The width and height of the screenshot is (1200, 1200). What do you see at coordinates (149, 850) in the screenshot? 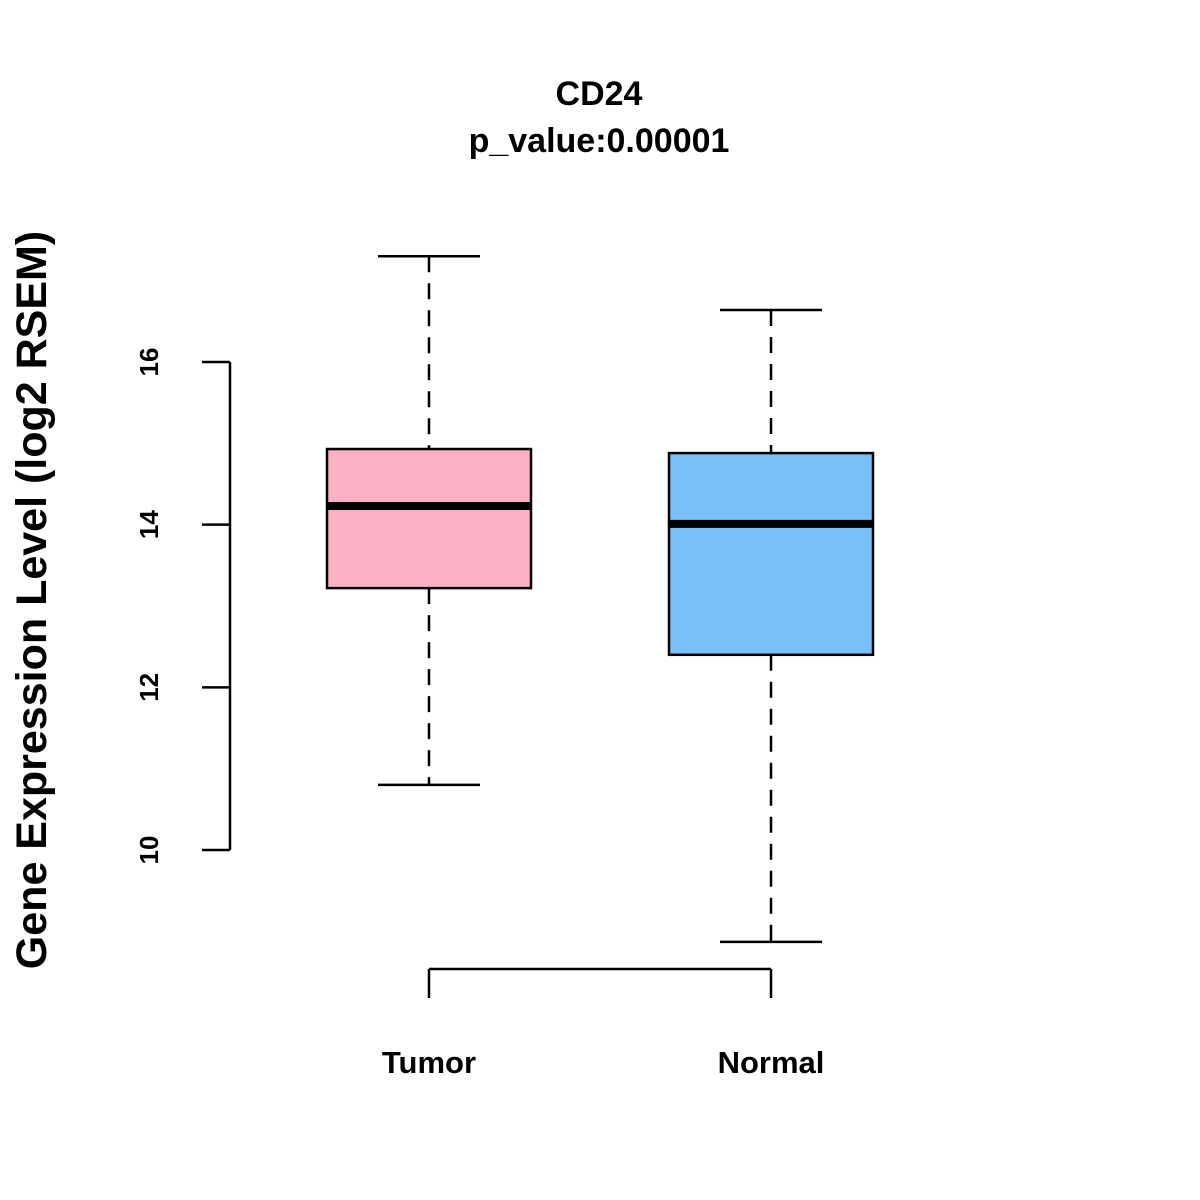
I see `y-tick-label: 10` at bounding box center [149, 850].